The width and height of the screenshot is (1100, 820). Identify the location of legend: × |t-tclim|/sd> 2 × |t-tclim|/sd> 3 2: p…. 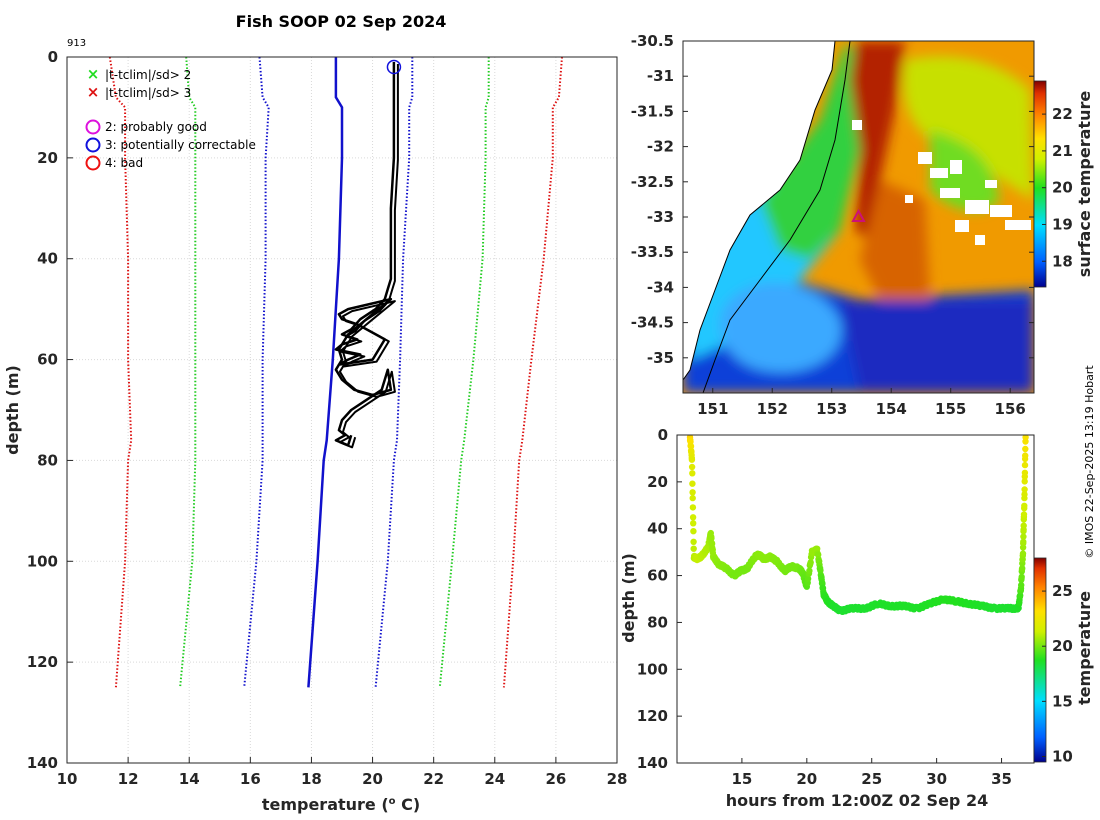
(170, 118).